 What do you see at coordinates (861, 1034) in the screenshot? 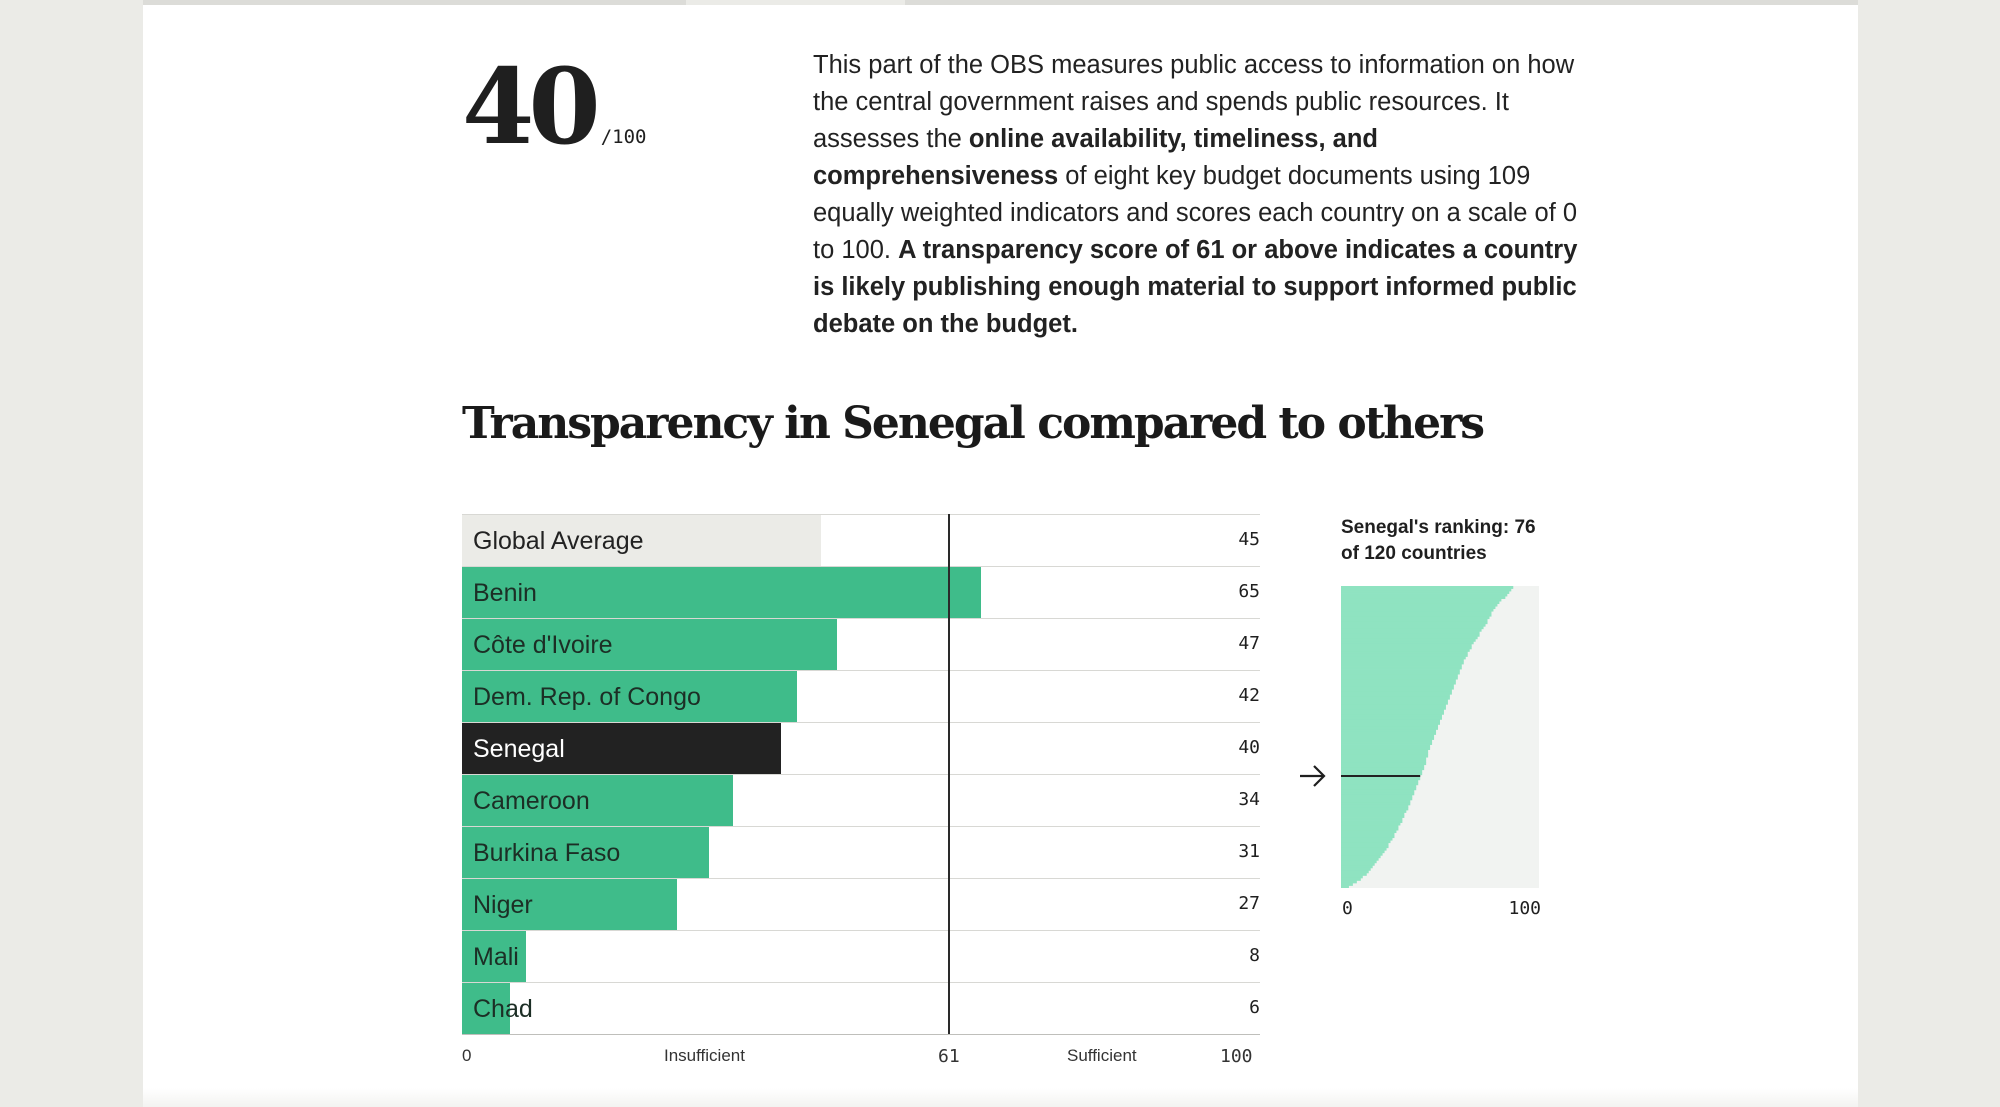
I see `chart-baseline` at bounding box center [861, 1034].